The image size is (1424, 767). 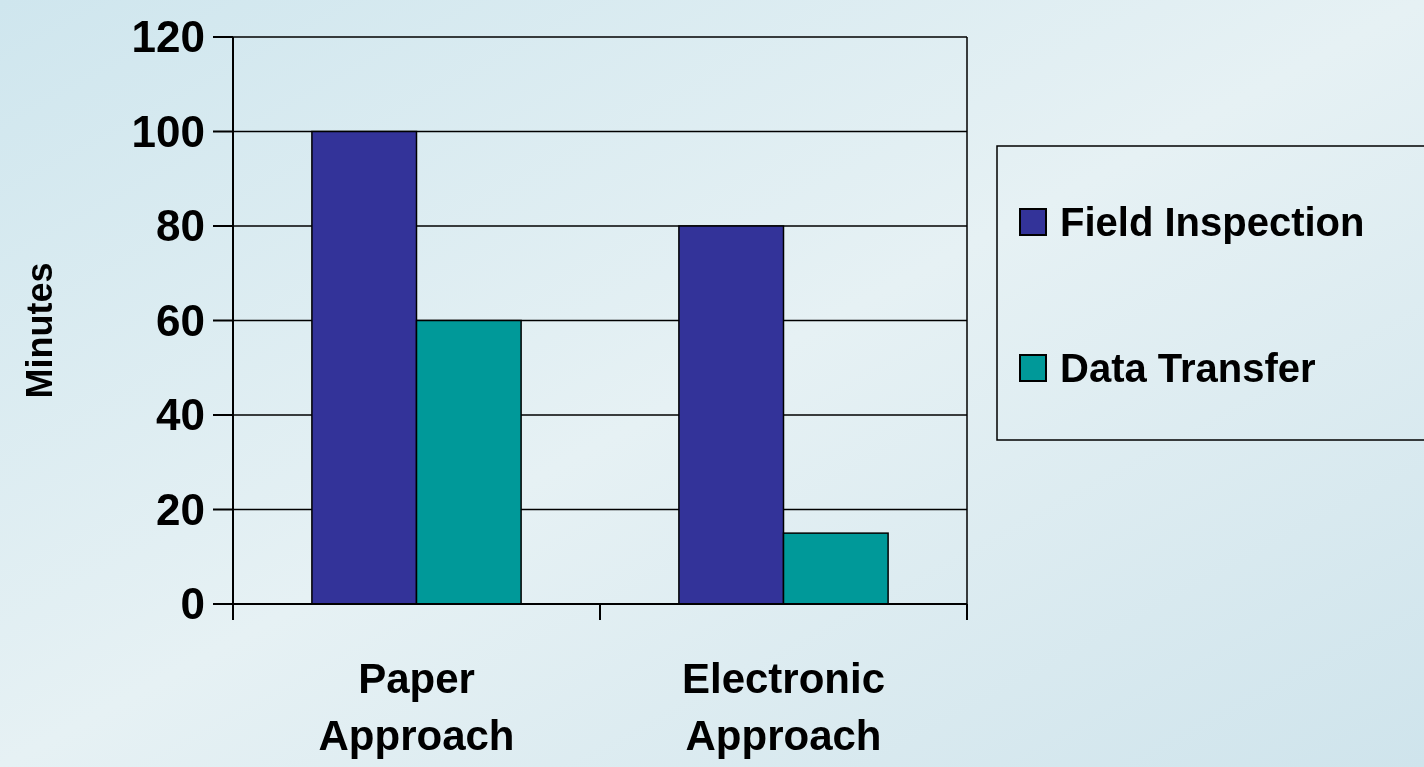 What do you see at coordinates (168, 131) in the screenshot?
I see `y-tick-label: 100` at bounding box center [168, 131].